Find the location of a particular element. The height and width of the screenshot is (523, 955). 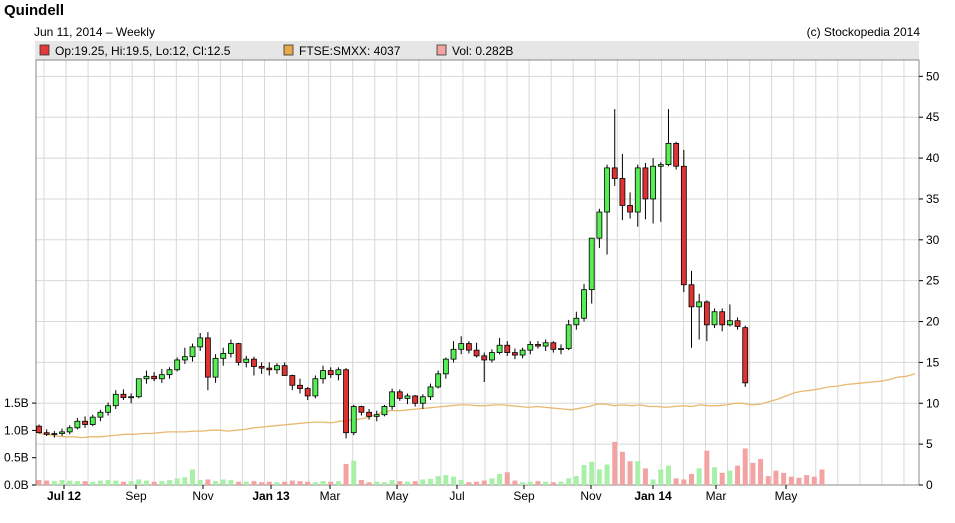

legend-price-label: Op:19.25, Hi:19.5, Lo:12, Cl:12.5 is located at coordinates (143, 51).